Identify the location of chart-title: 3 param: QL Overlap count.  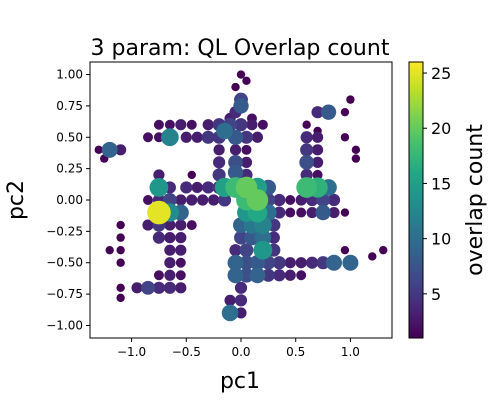
(240, 48).